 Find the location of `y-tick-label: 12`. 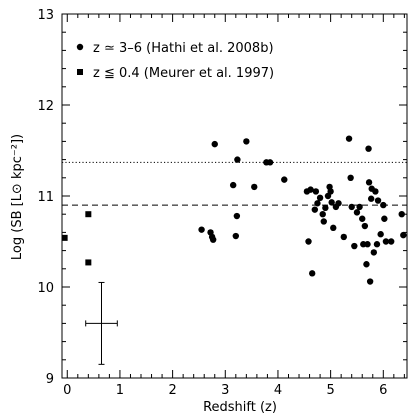

y-tick-label: 12 is located at coordinates (45, 106).